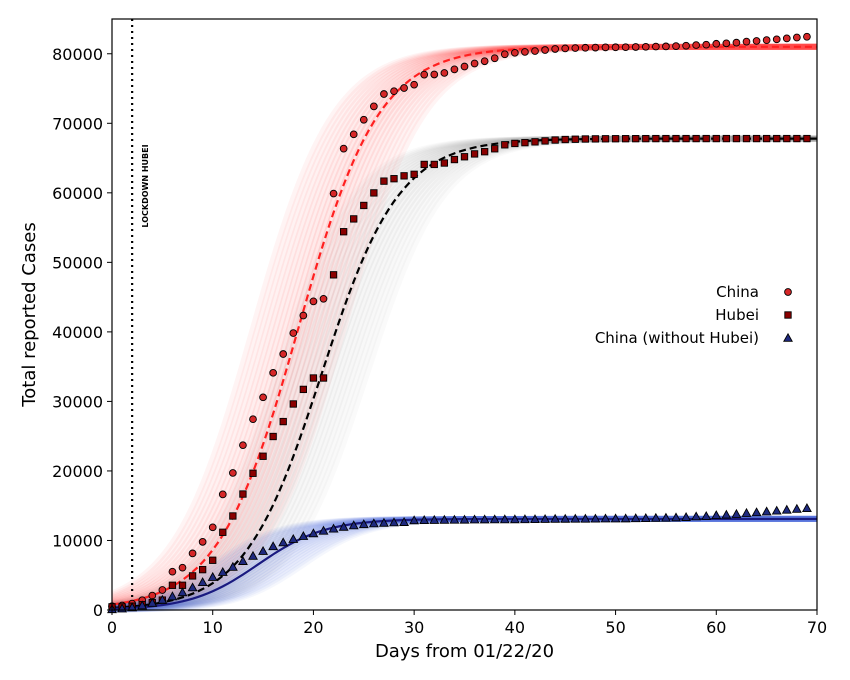 Image resolution: width=850 pixels, height=680 pixels. I want to click on legend-label: China (without Hubei), so click(677, 338).